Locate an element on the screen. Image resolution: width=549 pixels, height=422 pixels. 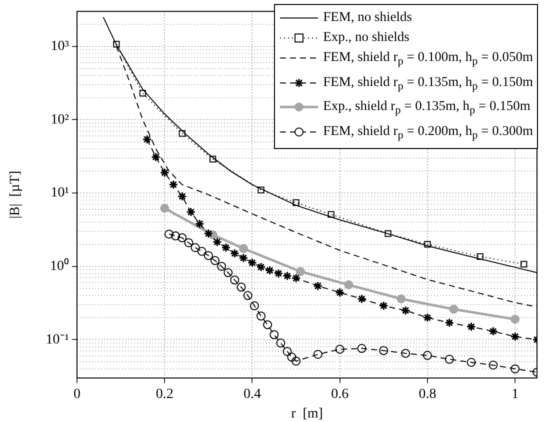
y-tick-label: 10⁻¹ is located at coordinates (57, 340).